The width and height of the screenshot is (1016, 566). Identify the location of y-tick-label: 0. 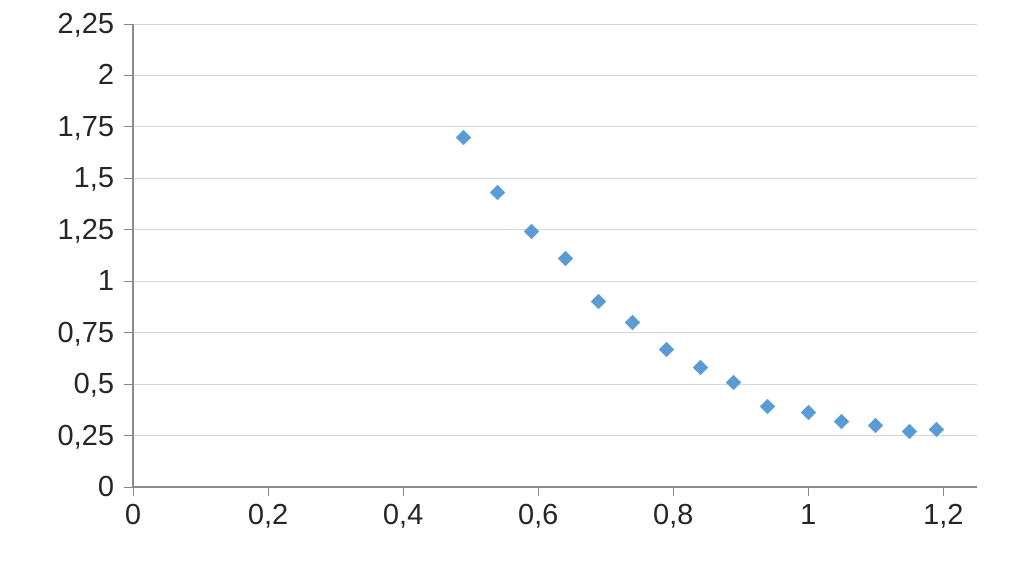
(105, 487).